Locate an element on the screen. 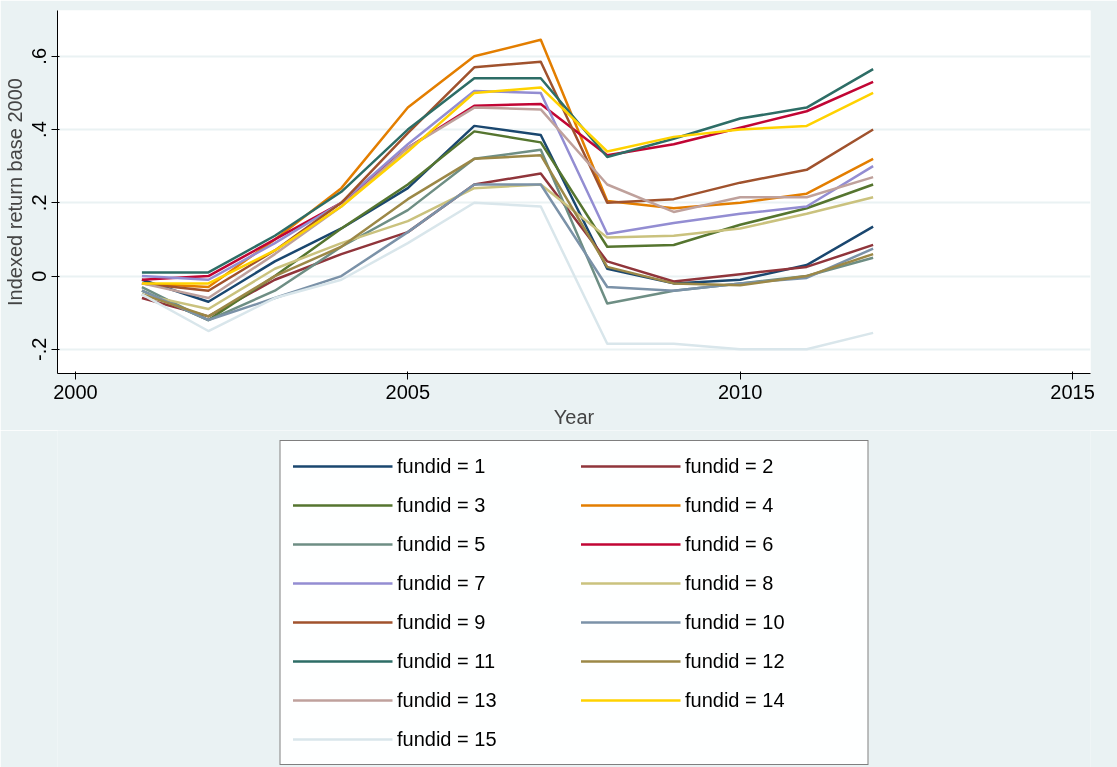 The width and height of the screenshot is (1117, 767). legend-label: fundid = 6 is located at coordinates (730, 544).